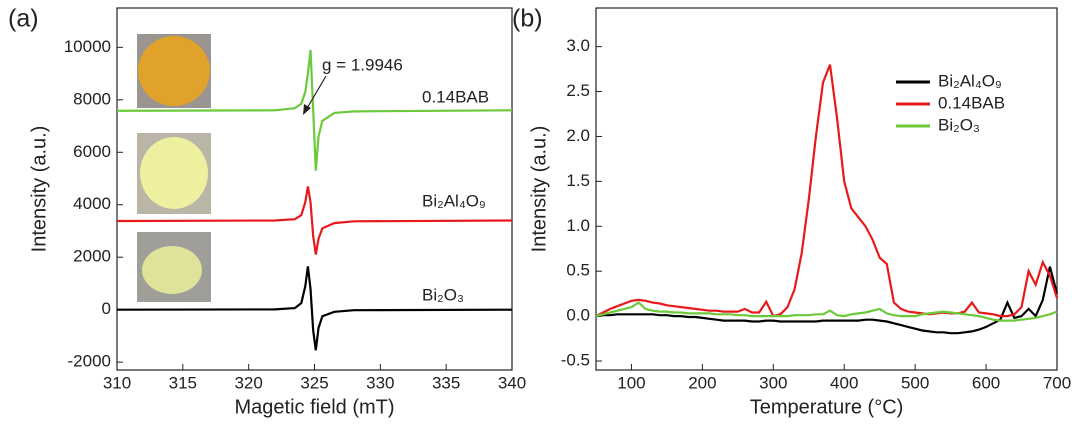  I want to click on y-tick-label: 4000, so click(92, 203).